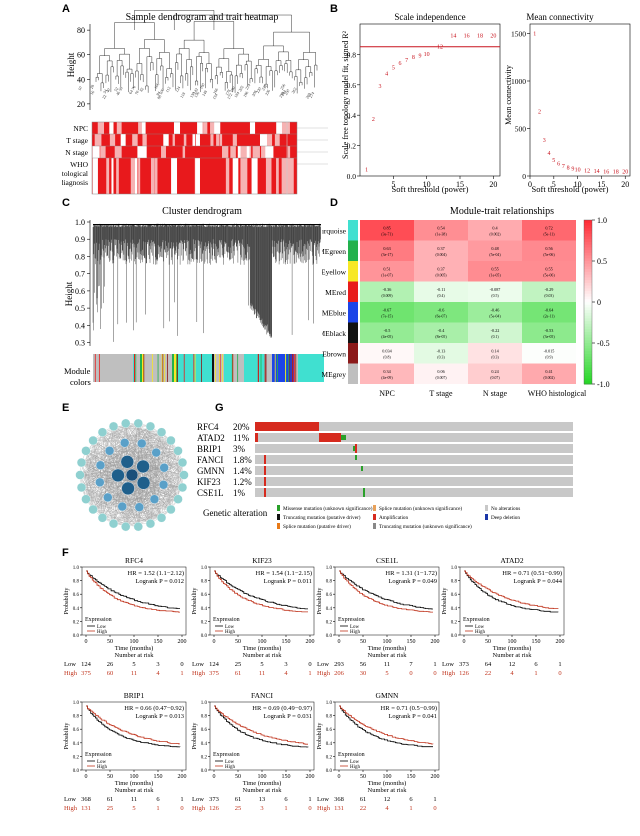 The width and height of the screenshot is (640, 836). Describe the element at coordinates (380, 87) in the screenshot. I see `b1-point: 3` at that location.